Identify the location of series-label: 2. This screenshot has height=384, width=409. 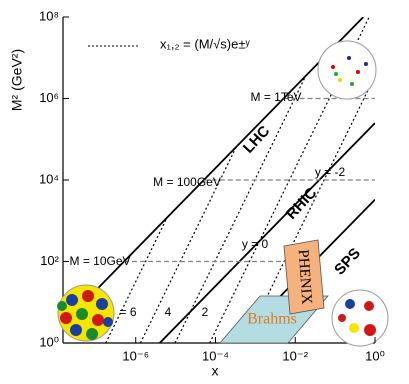
(205, 312).